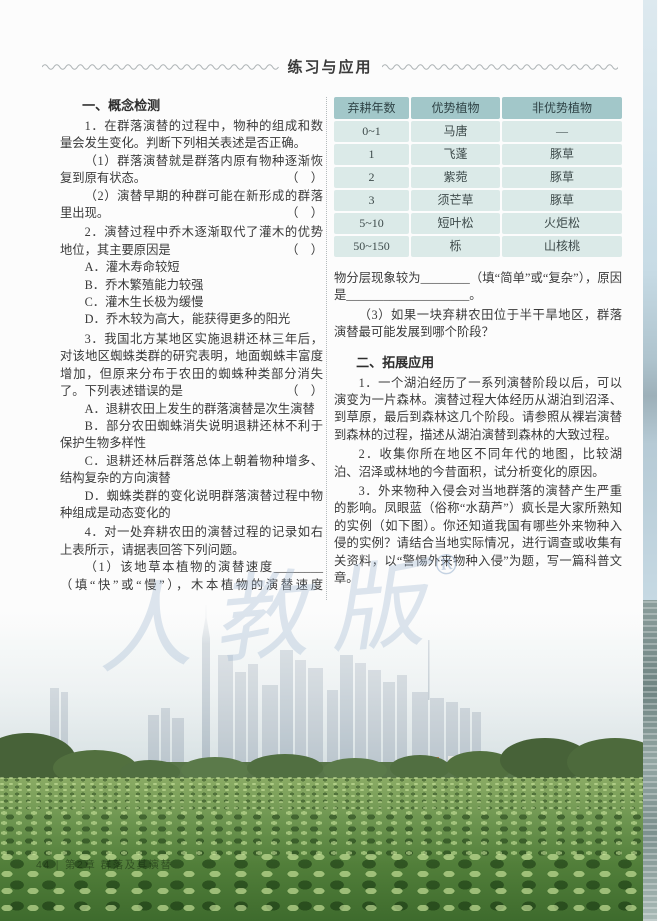 The image size is (658, 921). I want to click on option-d: D．蜘蛛类群的变化说明群落演替过程中物种组成是动态变化的, so click(191, 504).